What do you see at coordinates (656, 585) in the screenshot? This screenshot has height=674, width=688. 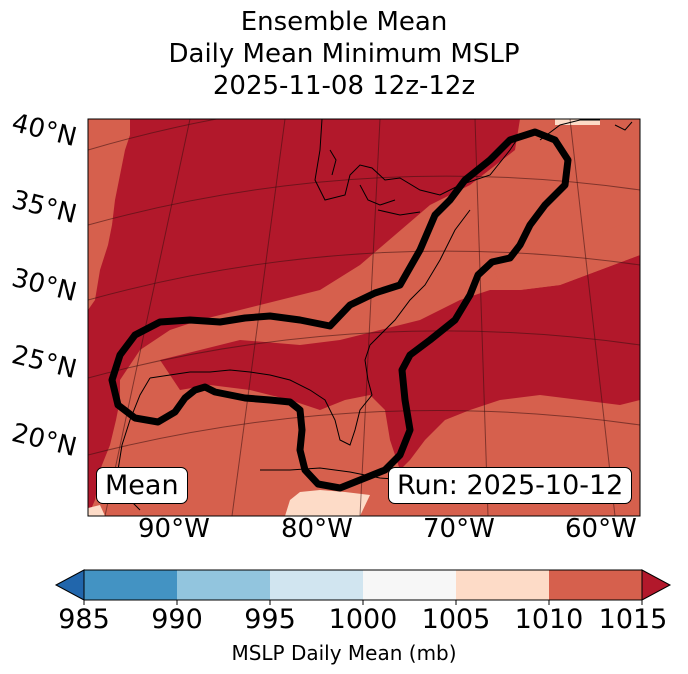 I see `colorbar-over-extension` at bounding box center [656, 585].